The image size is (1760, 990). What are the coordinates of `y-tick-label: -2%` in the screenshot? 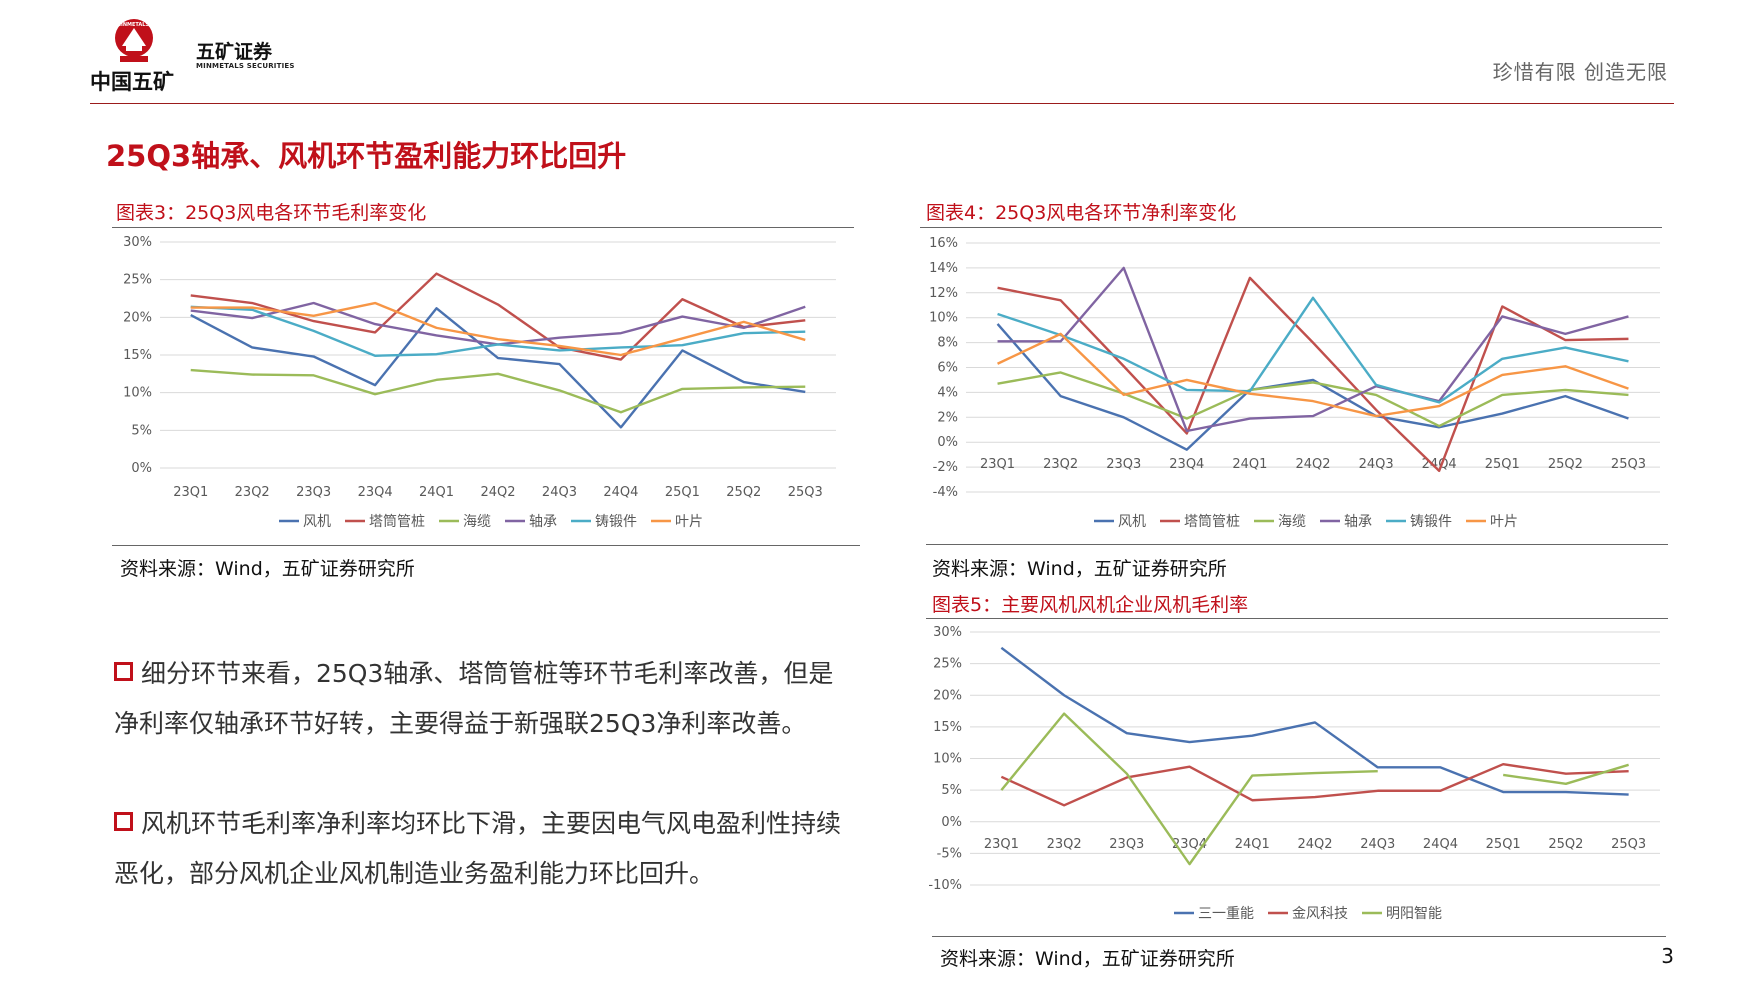 It's located at (945, 467).